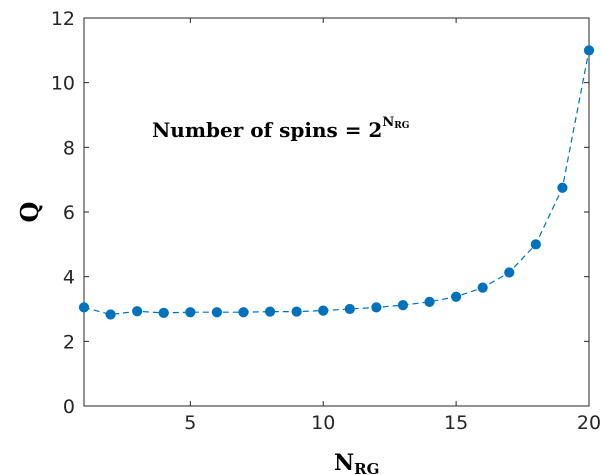 This screenshot has height=475, width=601. I want to click on annotation-superscript: N, so click(388, 122).